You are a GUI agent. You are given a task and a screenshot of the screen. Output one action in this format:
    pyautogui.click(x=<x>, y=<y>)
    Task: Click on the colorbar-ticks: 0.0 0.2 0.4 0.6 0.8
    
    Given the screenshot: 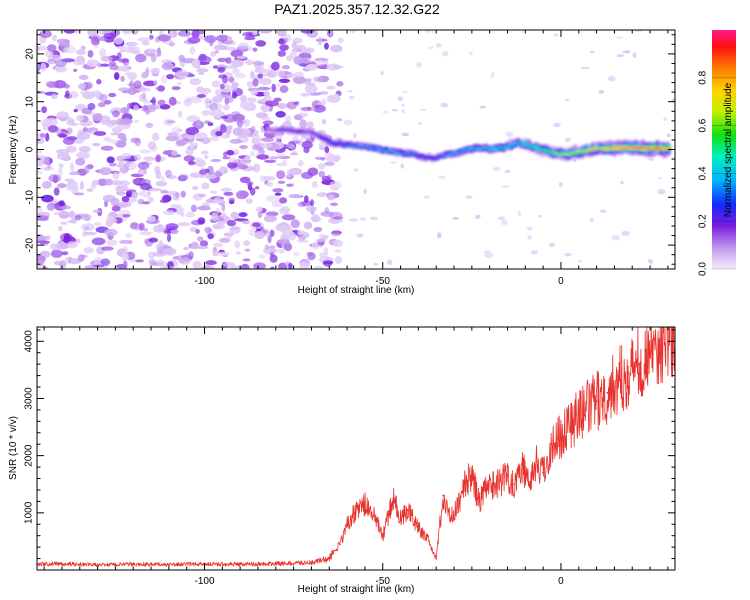 What is the action you would take?
    pyautogui.click(x=717, y=173)
    